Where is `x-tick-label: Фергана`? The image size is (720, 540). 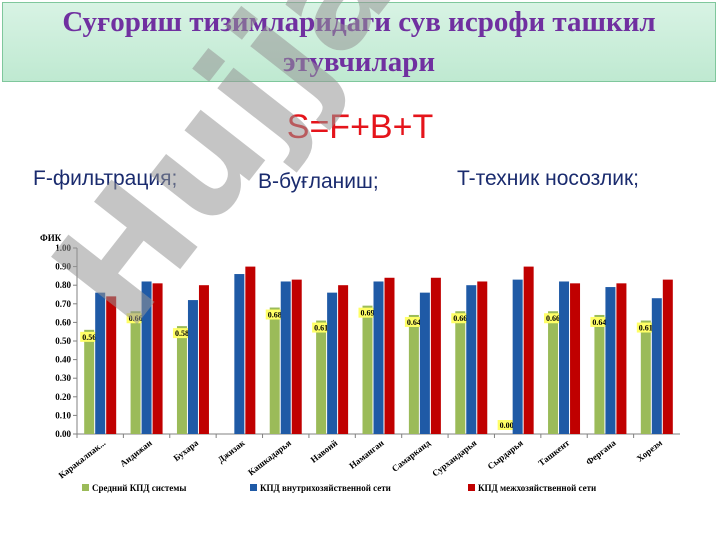
x-tick-label: Фергана is located at coordinates (601, 452).